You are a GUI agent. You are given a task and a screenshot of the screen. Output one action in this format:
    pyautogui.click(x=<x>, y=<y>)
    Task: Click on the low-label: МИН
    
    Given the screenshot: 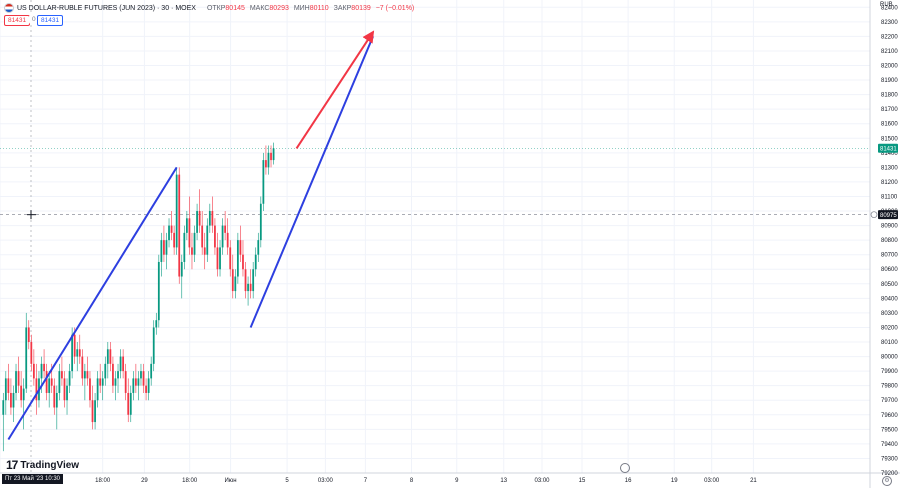 What is the action you would take?
    pyautogui.click(x=301, y=8)
    